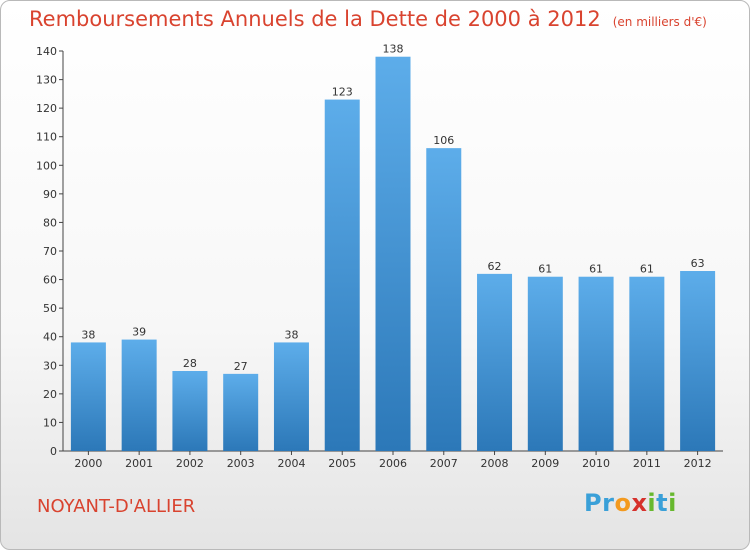 This screenshot has height=550, width=750. What do you see at coordinates (495, 266) in the screenshot?
I see `data-label: 62` at bounding box center [495, 266].